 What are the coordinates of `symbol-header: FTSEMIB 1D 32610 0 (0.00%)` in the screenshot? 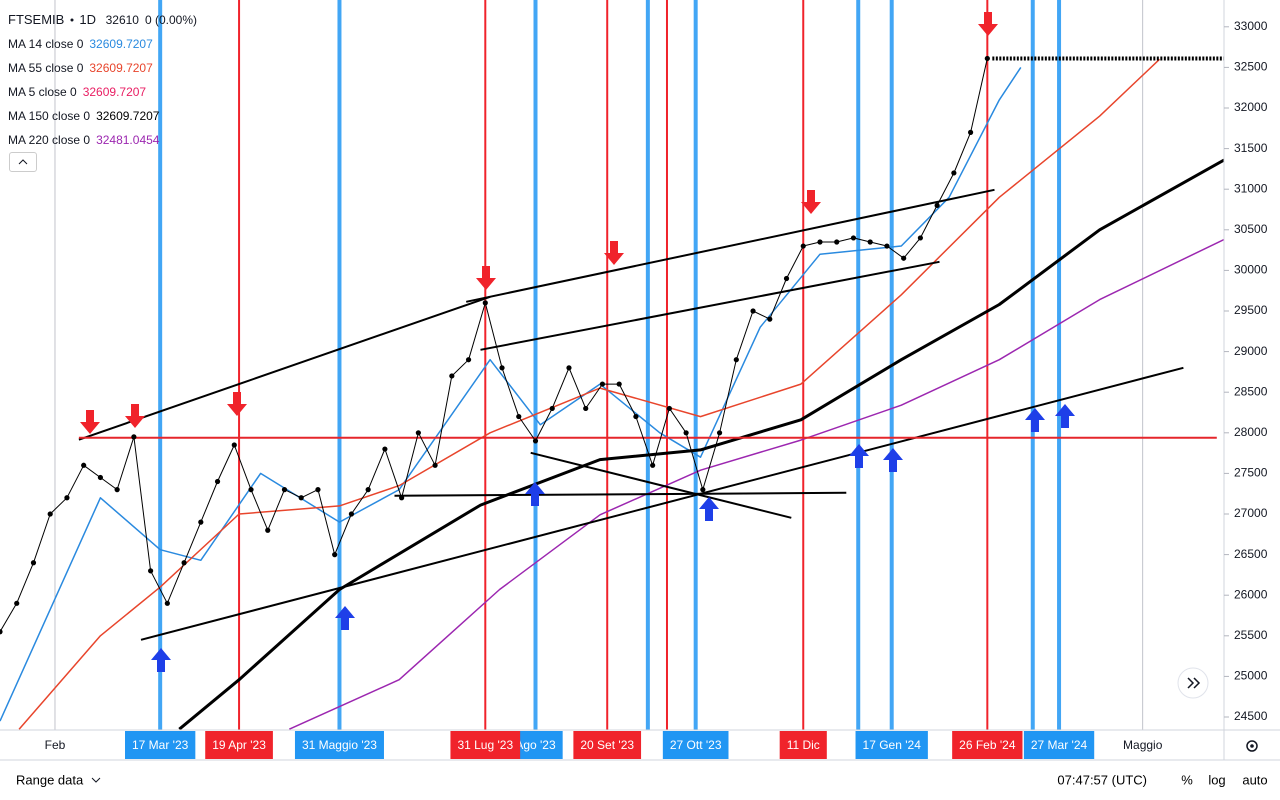 It's located at (105, 20).